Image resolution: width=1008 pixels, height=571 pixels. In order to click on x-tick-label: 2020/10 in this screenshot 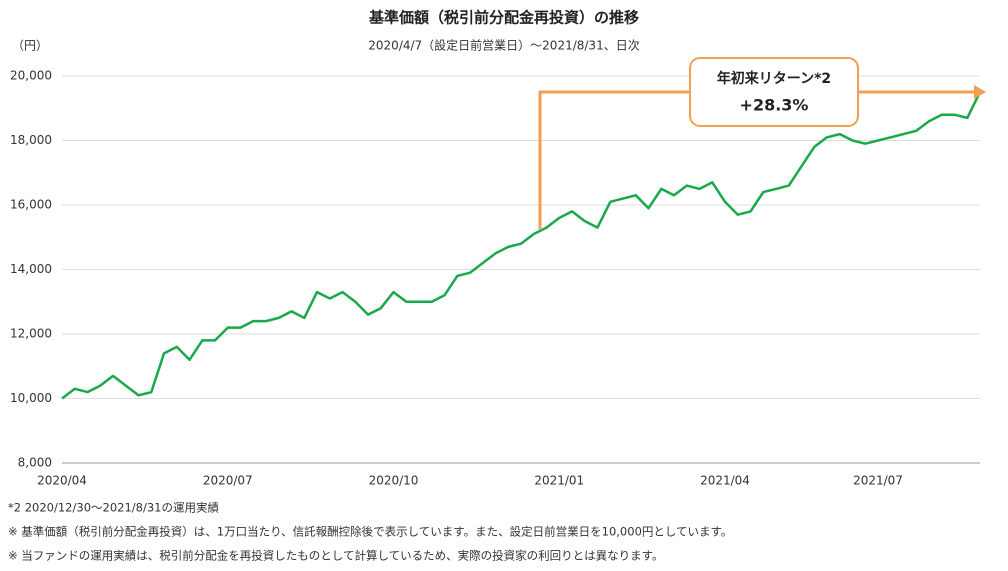, I will do `click(394, 481)`.